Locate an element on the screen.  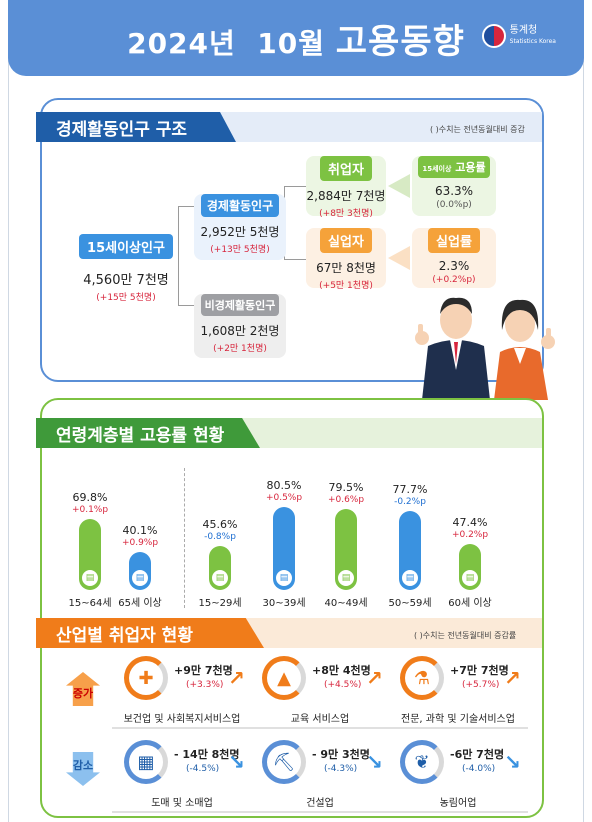
arrow-employed is located at coordinates (399, 186).